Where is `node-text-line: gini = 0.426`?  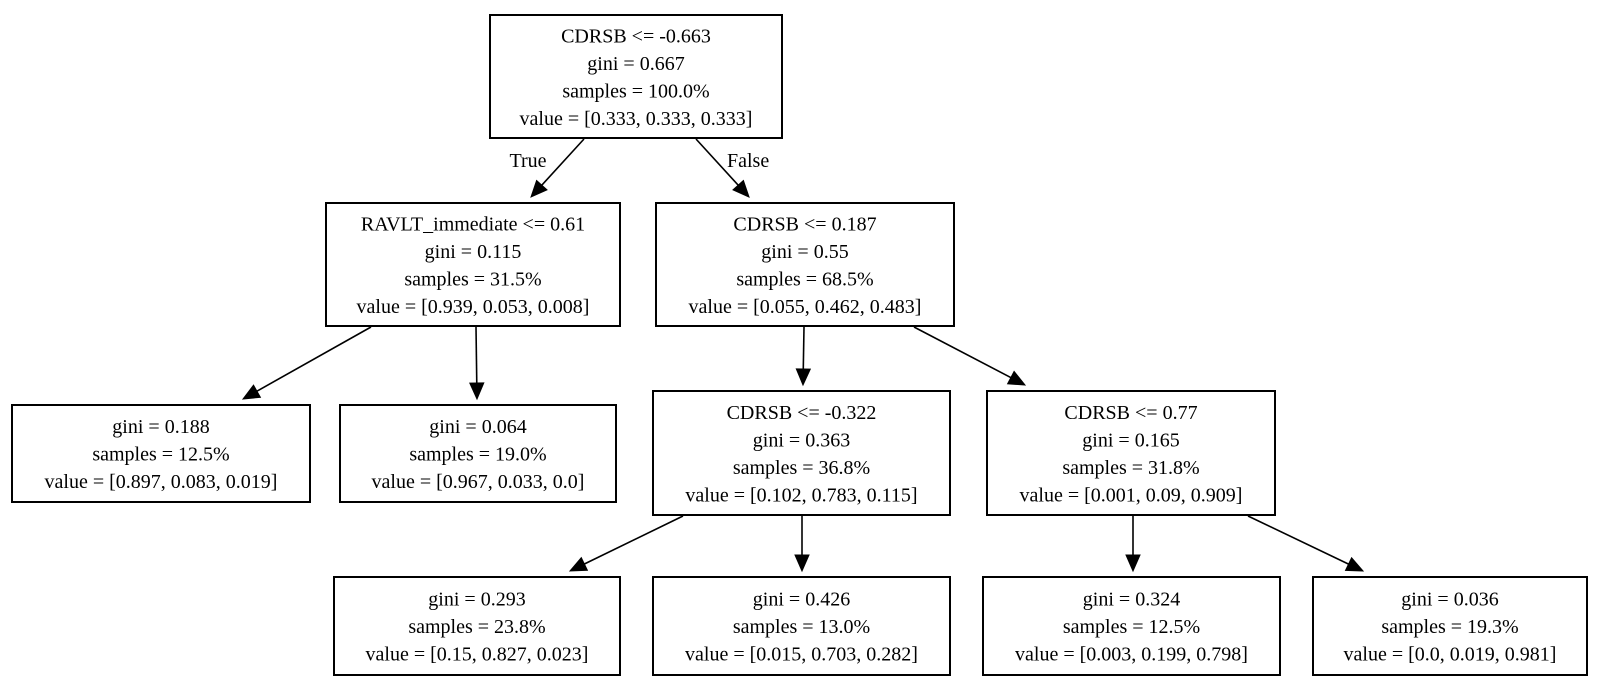 node-text-line: gini = 0.426 is located at coordinates (801, 600).